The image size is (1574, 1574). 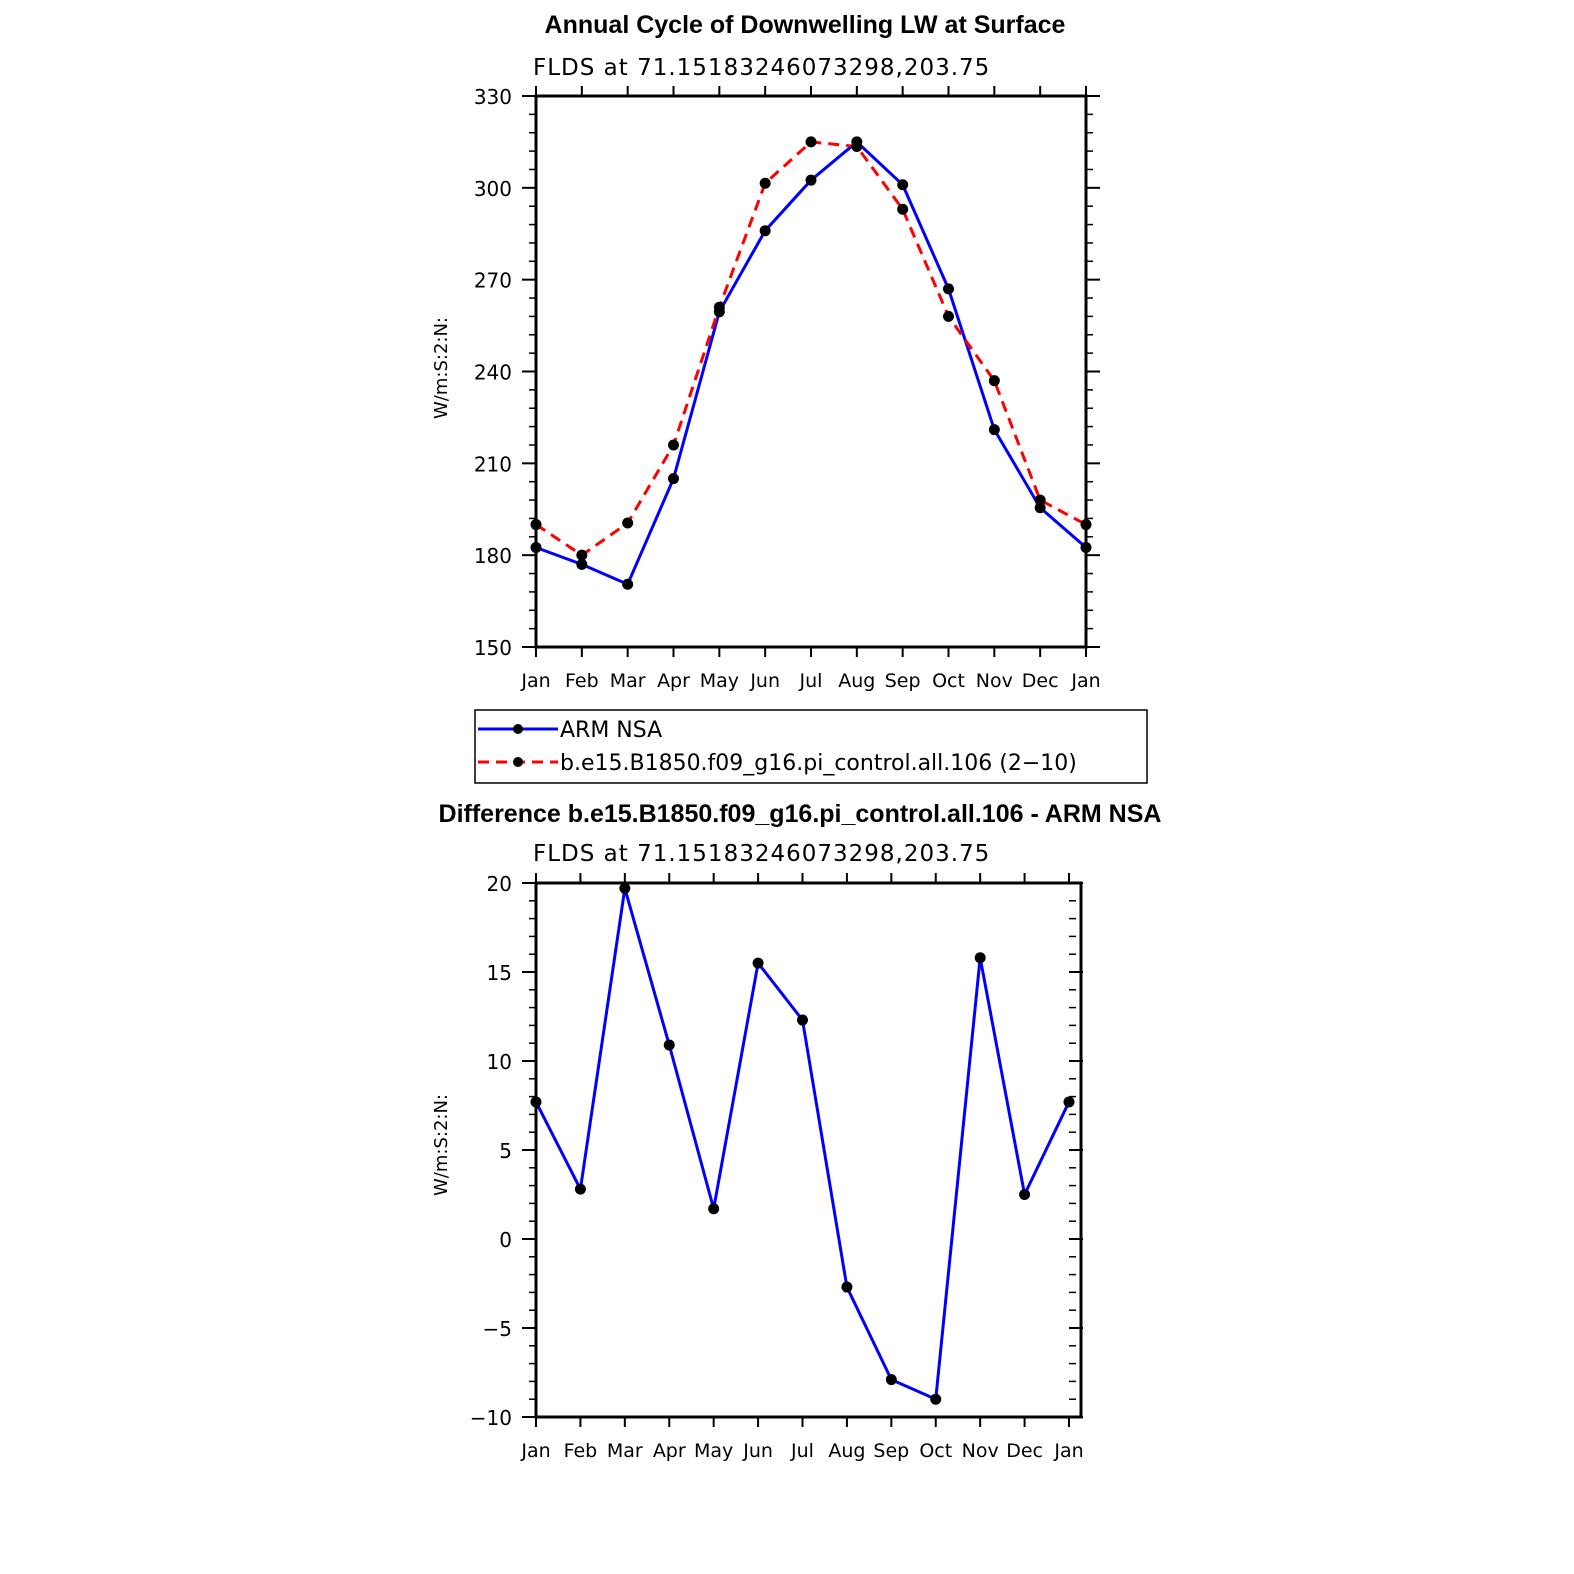 I want to click on chart2-x-tick-label: Nov, so click(x=980, y=1451).